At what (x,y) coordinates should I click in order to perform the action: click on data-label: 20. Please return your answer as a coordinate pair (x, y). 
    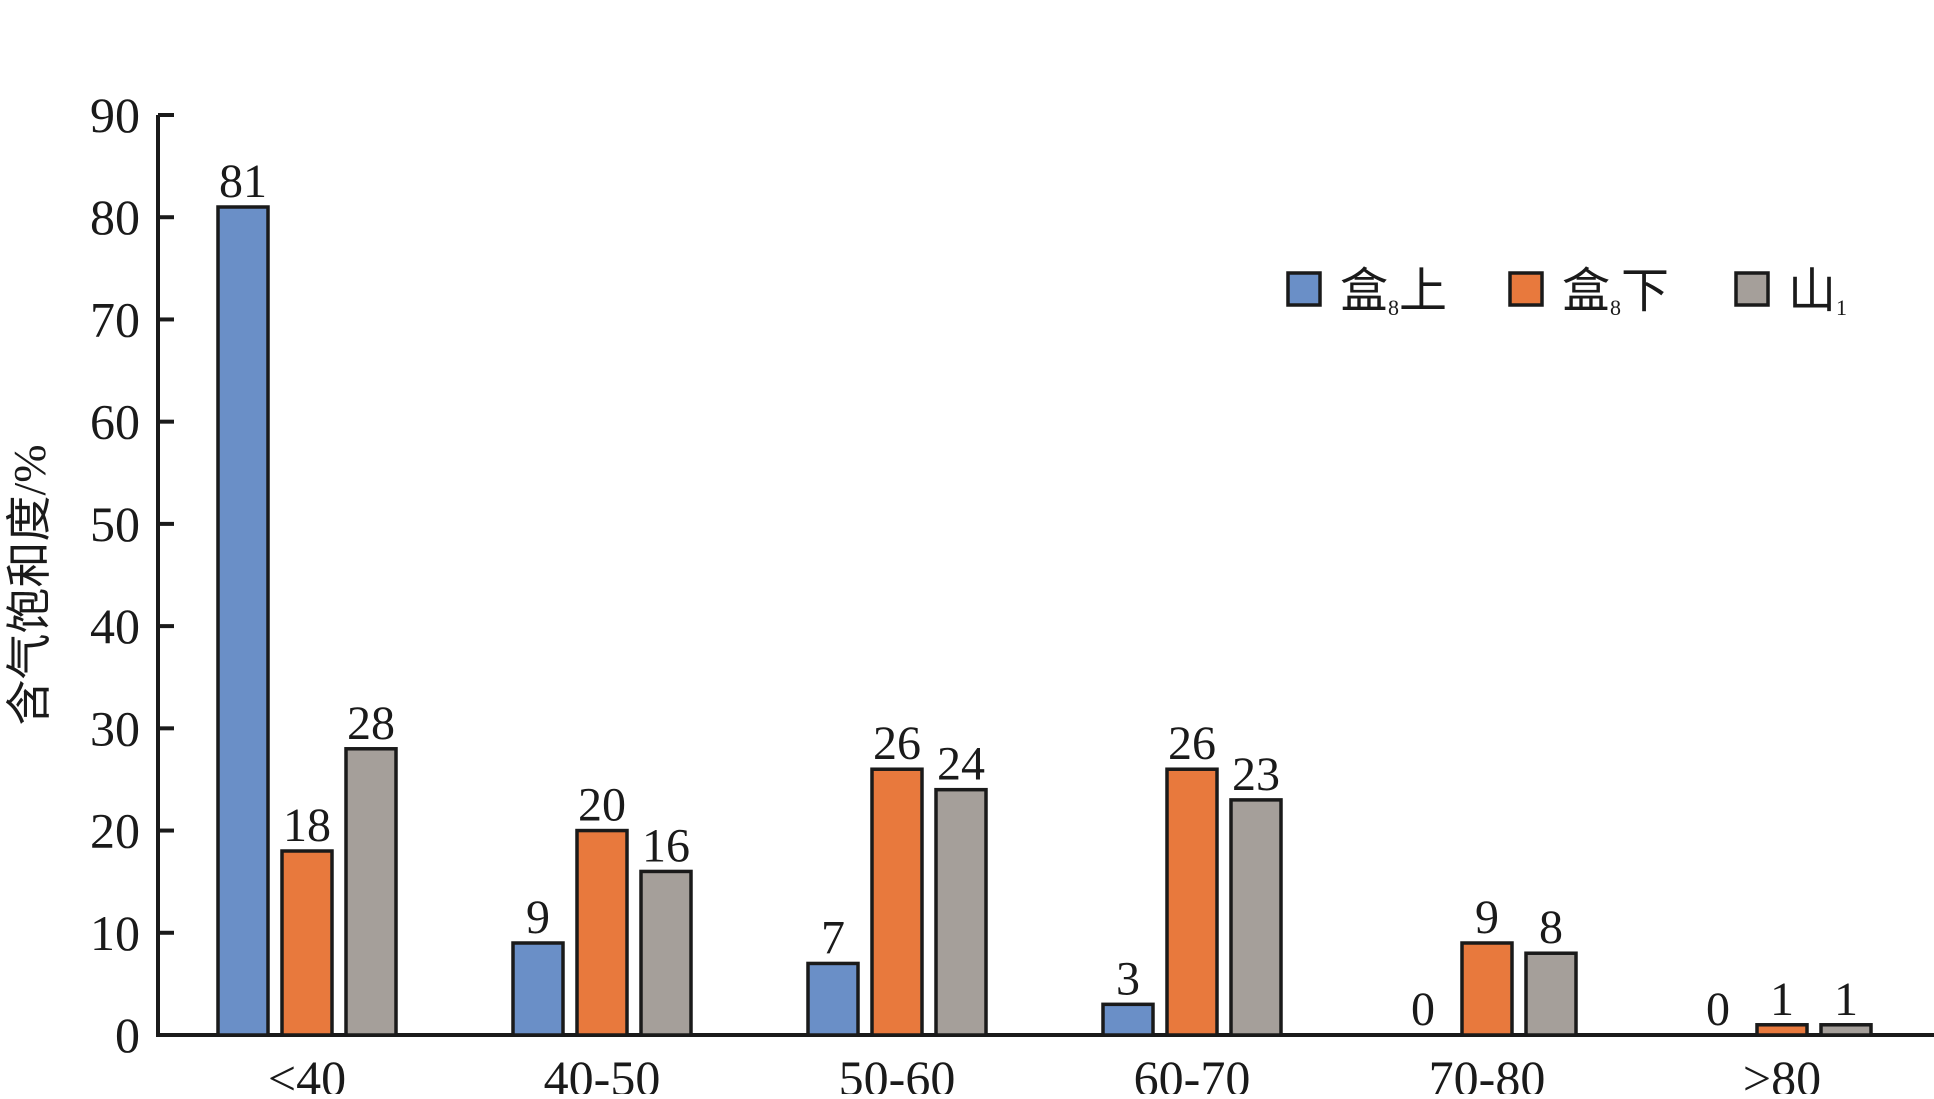
    Looking at the image, I should click on (602, 805).